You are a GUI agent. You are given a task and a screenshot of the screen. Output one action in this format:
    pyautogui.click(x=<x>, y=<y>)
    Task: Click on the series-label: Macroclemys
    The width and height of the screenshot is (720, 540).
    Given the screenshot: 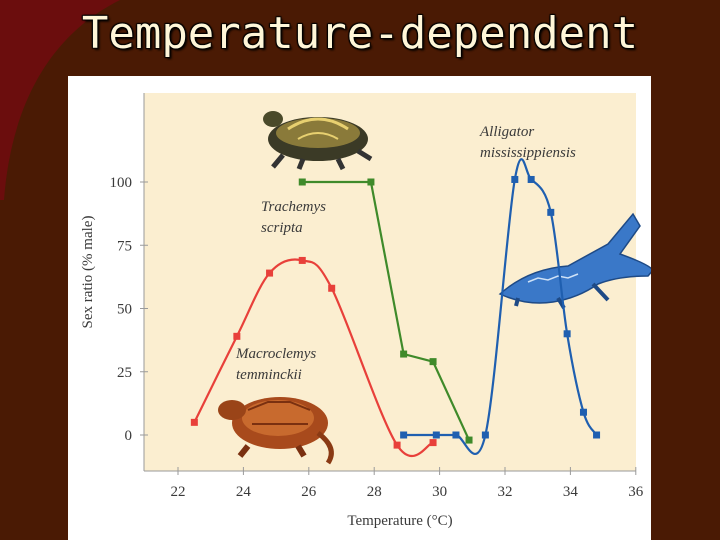 What is the action you would take?
    pyautogui.click(x=275, y=354)
    